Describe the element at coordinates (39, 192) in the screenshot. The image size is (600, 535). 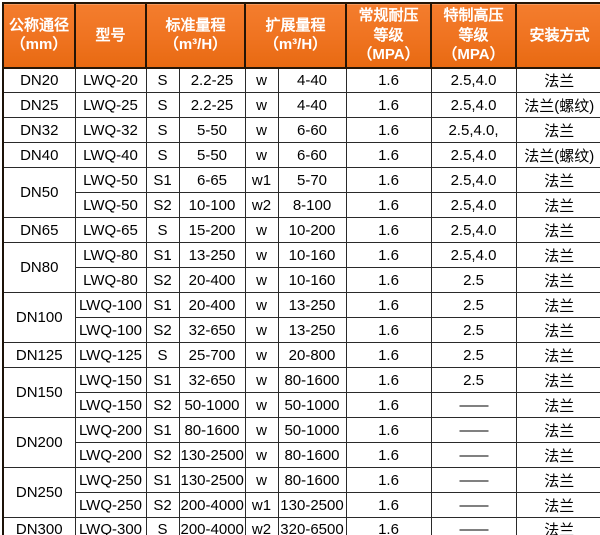
I see `cell-dn: DN50` at that location.